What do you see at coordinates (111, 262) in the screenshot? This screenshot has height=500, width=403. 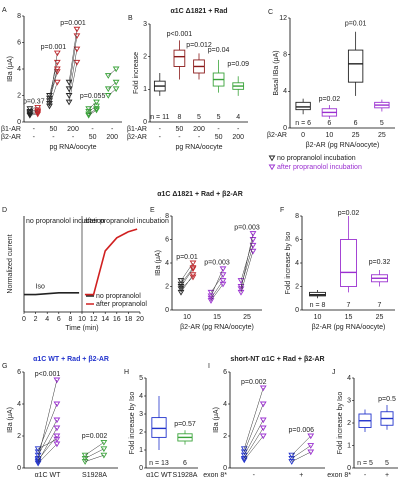 I see `line-series` at bounding box center [111, 262].